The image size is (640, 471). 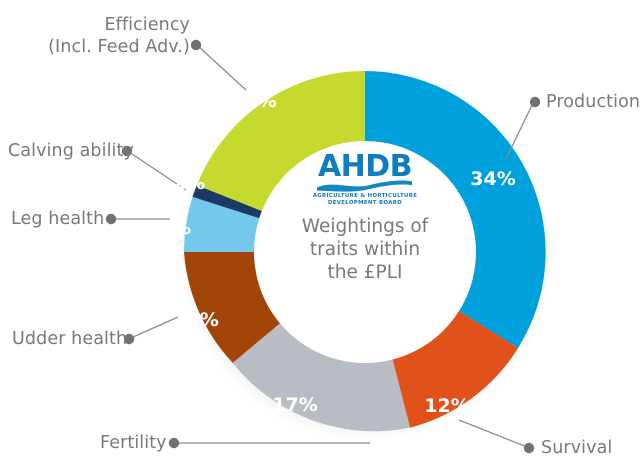 I want to click on callout-label-efficiency: Efficiency (Incl. Feed Adv.), so click(x=105, y=36).